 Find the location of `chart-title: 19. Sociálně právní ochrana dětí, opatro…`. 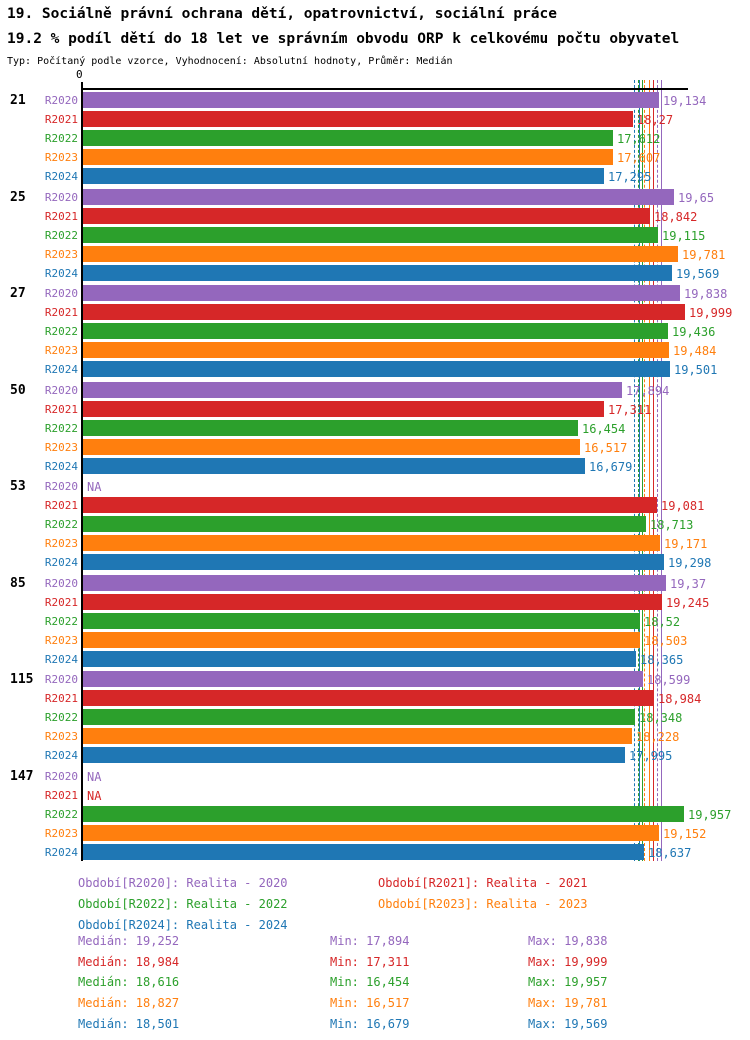

chart-title: 19. Sociálně právní ochrana dětí, opatro… is located at coordinates (282, 14).